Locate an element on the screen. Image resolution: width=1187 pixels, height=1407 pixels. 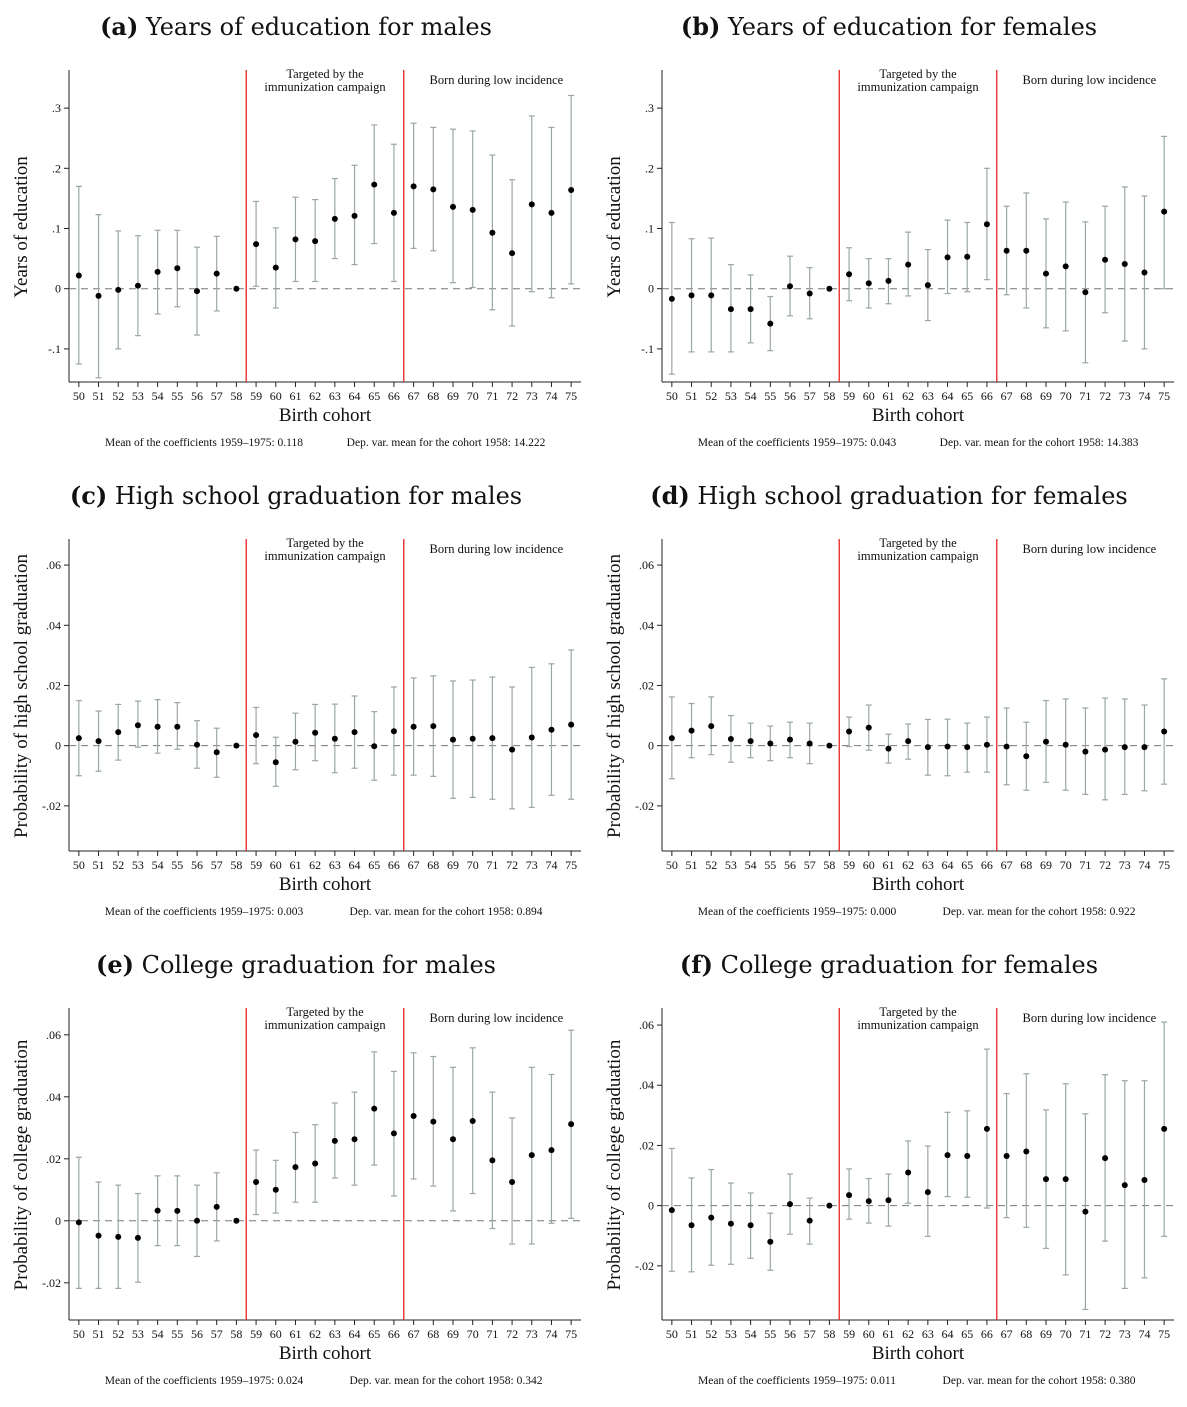
x-tick-label: 51 is located at coordinates (99, 865).